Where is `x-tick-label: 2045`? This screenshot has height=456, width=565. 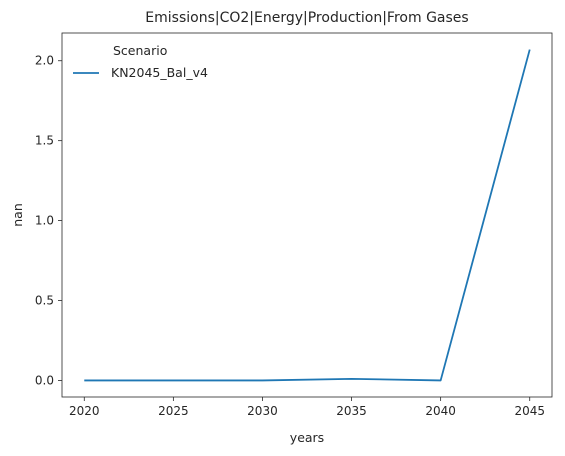
x-tick-label: 2045 is located at coordinates (529, 411).